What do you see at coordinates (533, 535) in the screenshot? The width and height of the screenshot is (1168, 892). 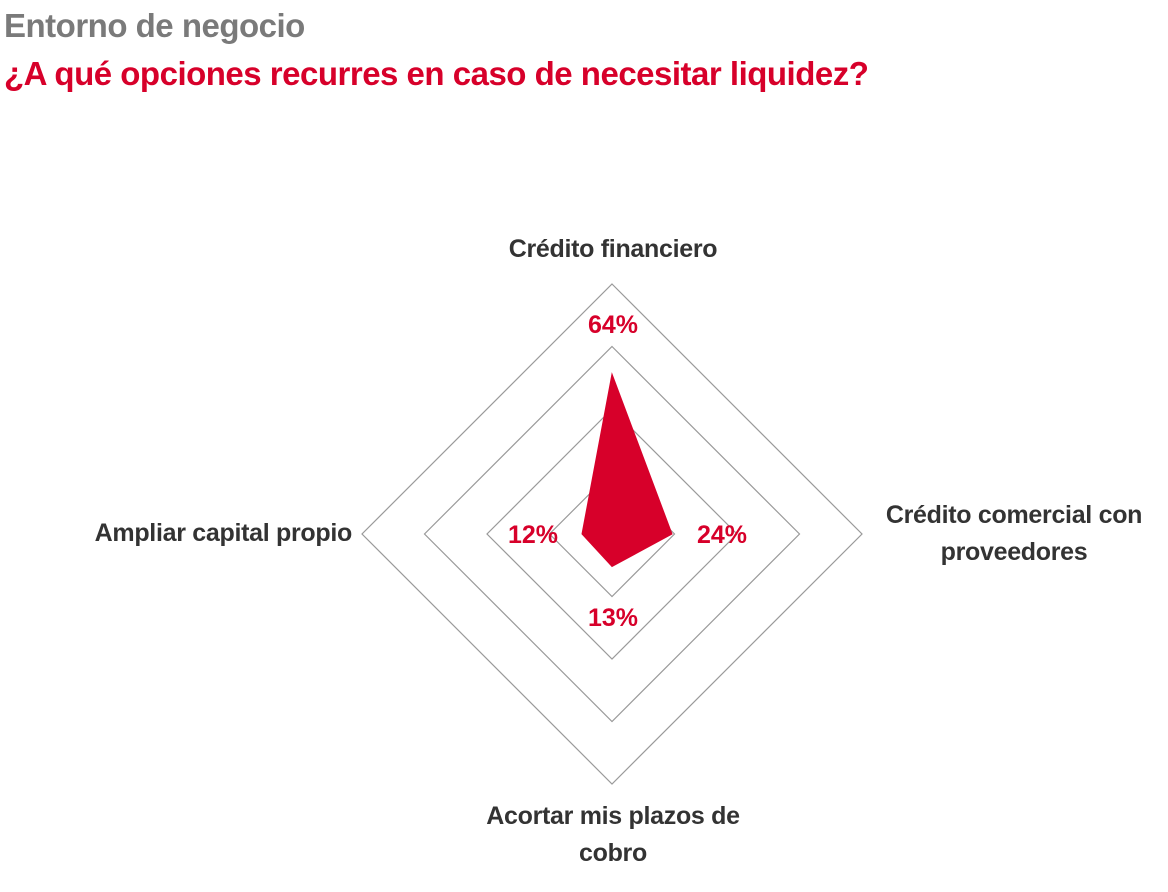 I see `value-label-4: 12%` at bounding box center [533, 535].